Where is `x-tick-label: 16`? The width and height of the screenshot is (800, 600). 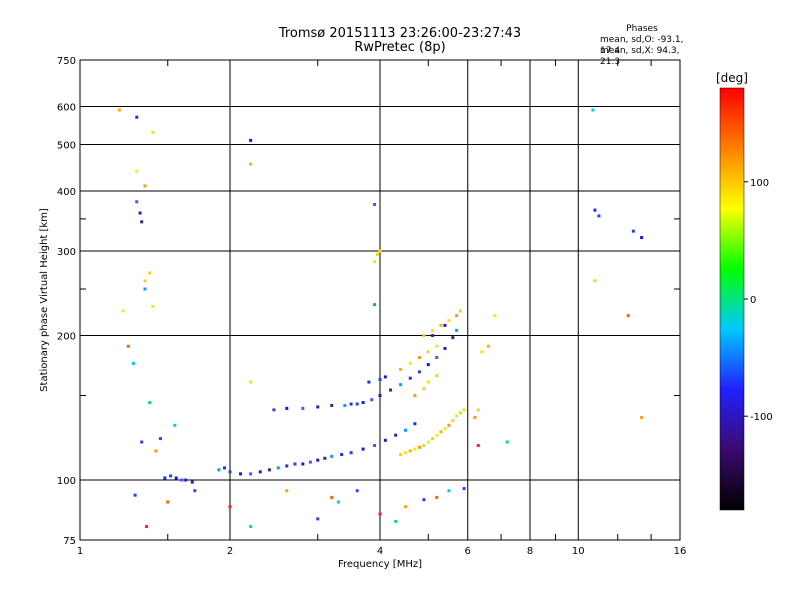 x-tick-label: 16 is located at coordinates (680, 551).